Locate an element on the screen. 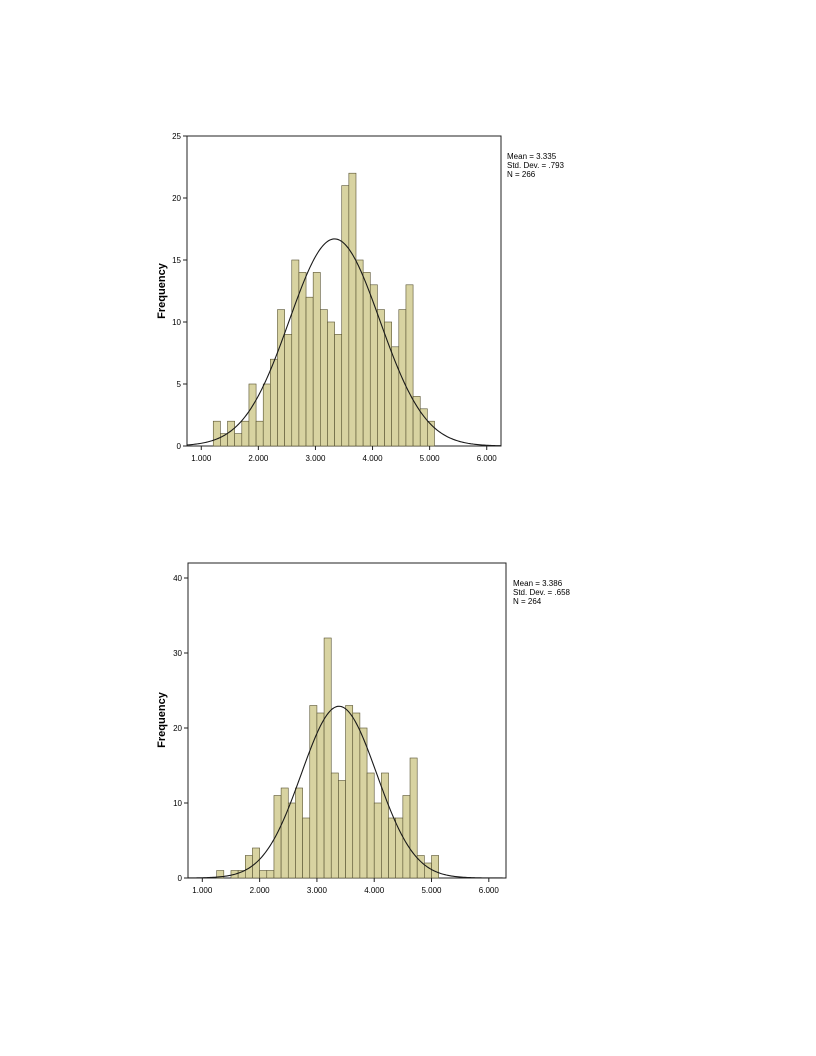  stats-n: N = 264 is located at coordinates (527, 601).